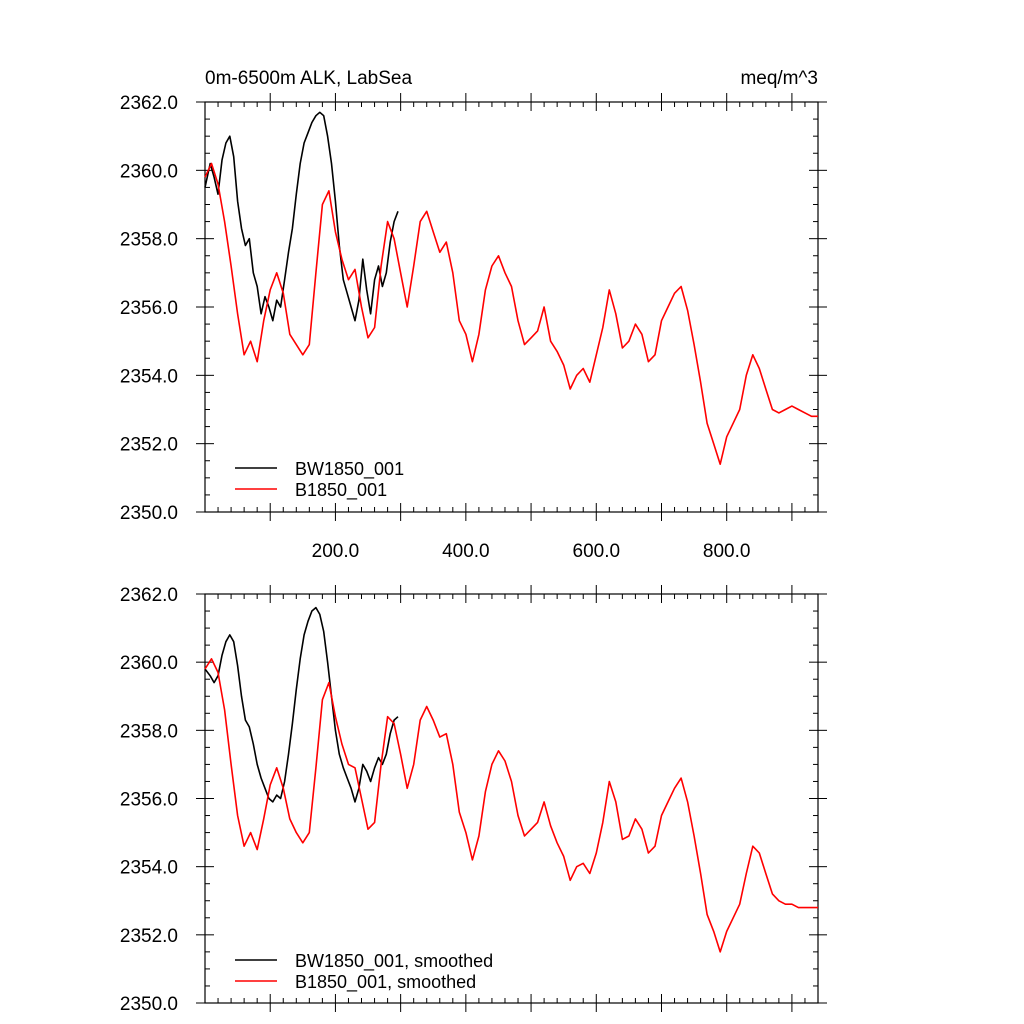 This screenshot has height=1024, width=1024. Describe the element at coordinates (349, 469) in the screenshot. I see `top-legend-label: BW1850_001` at that location.